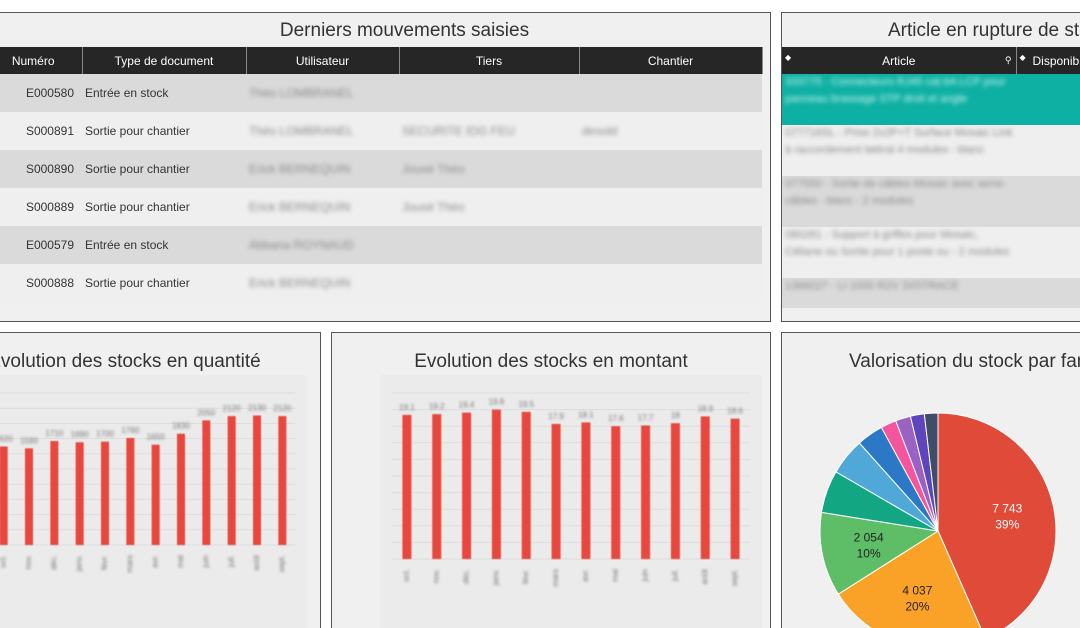 The height and width of the screenshot is (628, 1080). Describe the element at coordinates (130, 430) in the screenshot. I see `data-label: 1760` at that location.